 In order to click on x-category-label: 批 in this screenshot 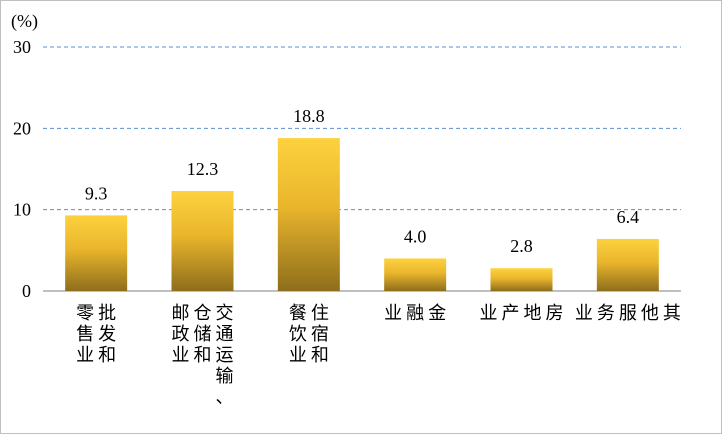, I will do `click(107, 313)`.